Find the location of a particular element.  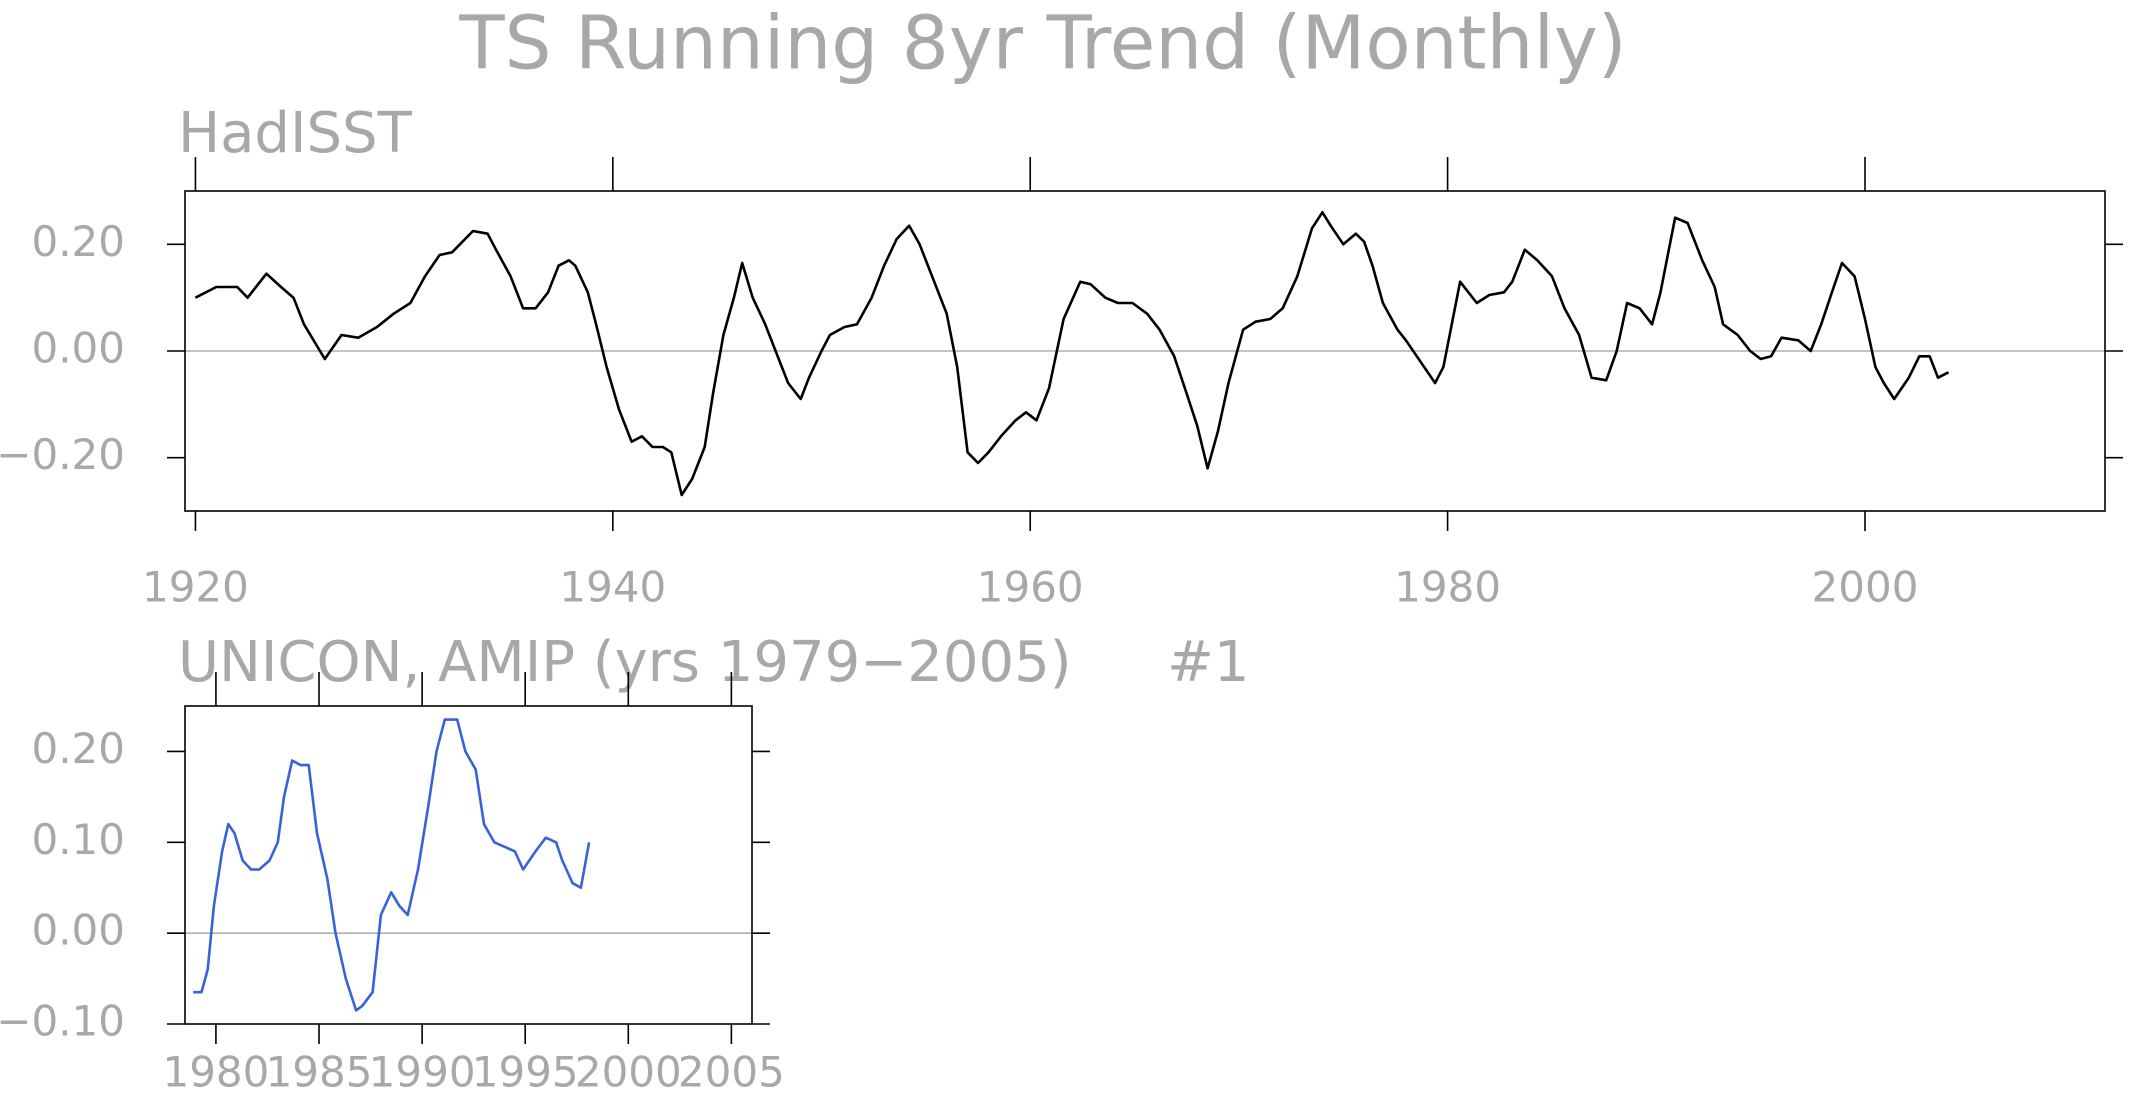

x-tick-label: 1985 is located at coordinates (319, 1072).